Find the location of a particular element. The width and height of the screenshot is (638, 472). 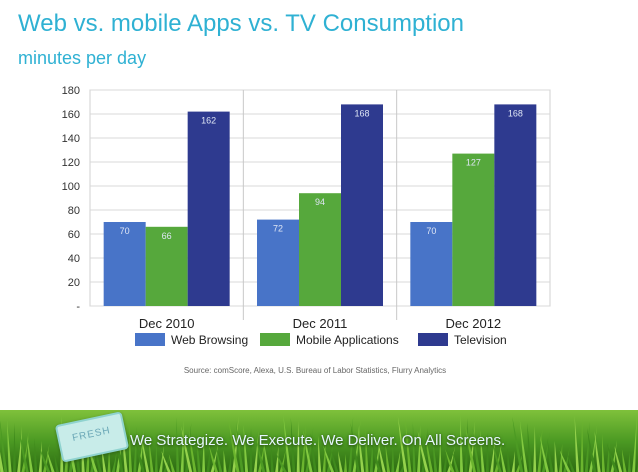

y-tick-label: 100 is located at coordinates (71, 187).